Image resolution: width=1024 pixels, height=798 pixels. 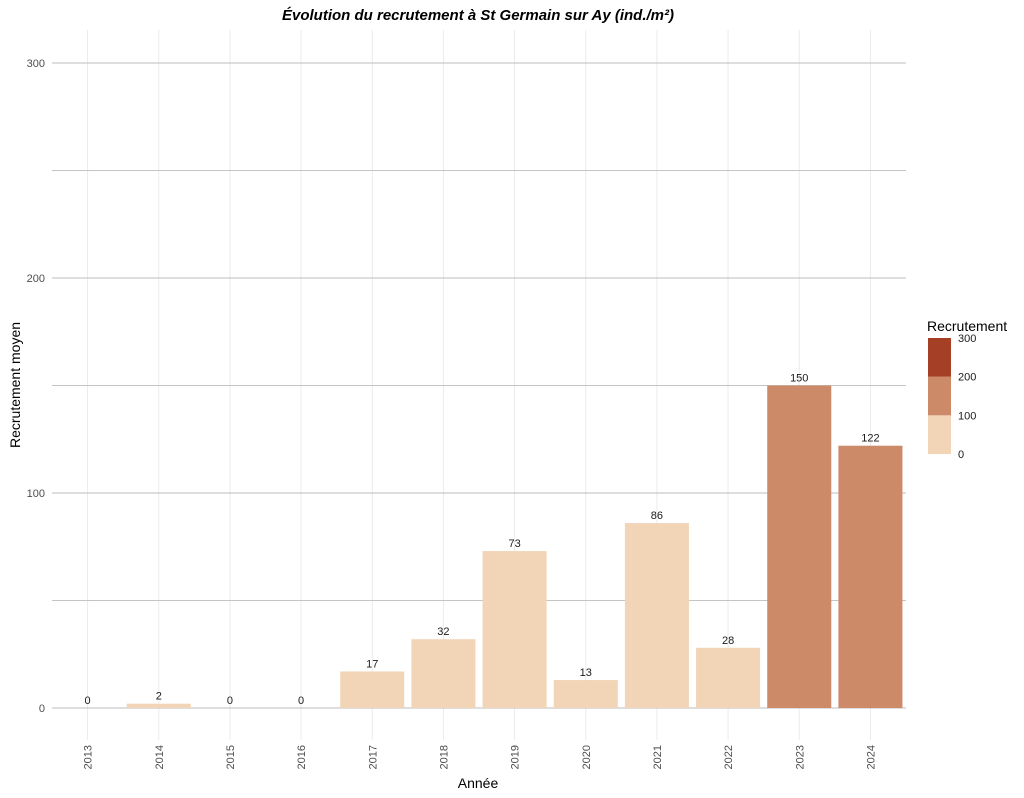 I want to click on x-tick-label: 2013, so click(x=89, y=757).